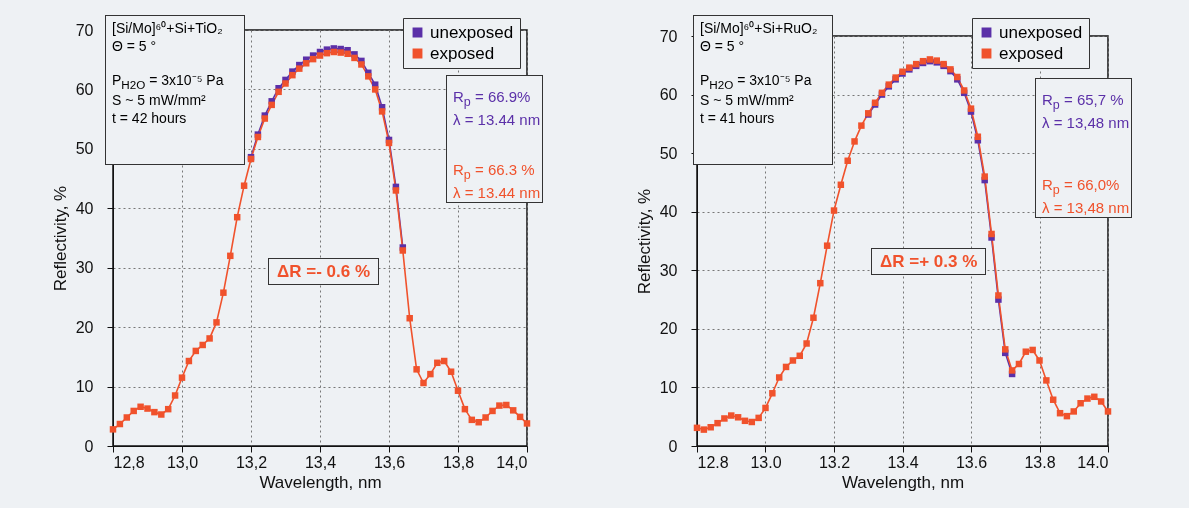 The image size is (1189, 508). I want to click on annotation: R$_{p}$ = 65,7 %, so click(1083, 102).